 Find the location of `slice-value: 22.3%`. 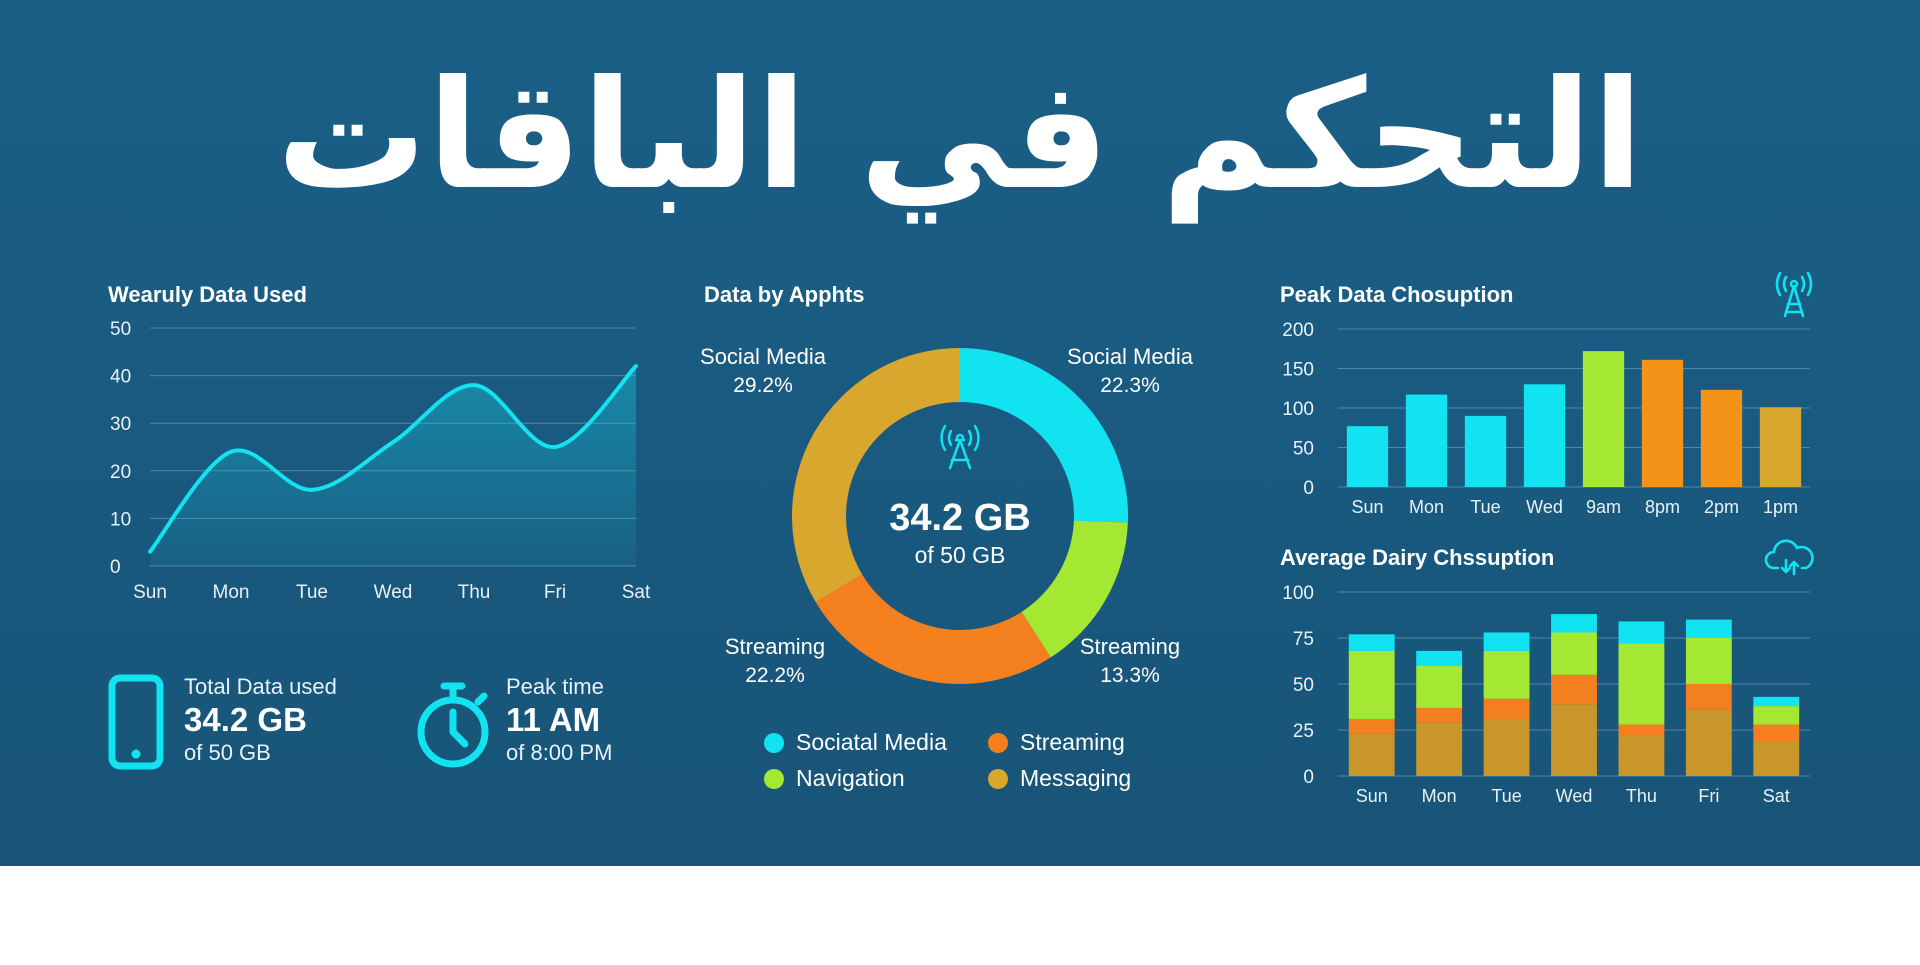

slice-value: 22.3% is located at coordinates (1130, 385).